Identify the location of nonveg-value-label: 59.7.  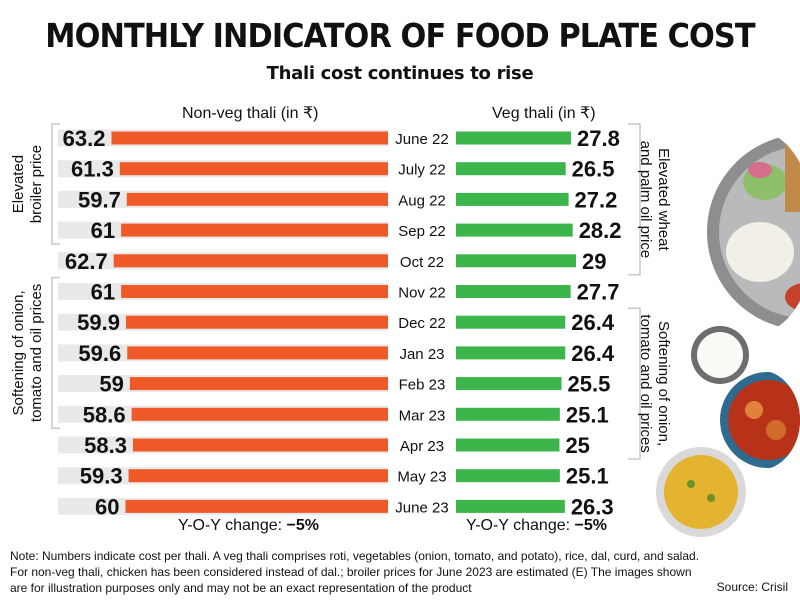
(99, 199).